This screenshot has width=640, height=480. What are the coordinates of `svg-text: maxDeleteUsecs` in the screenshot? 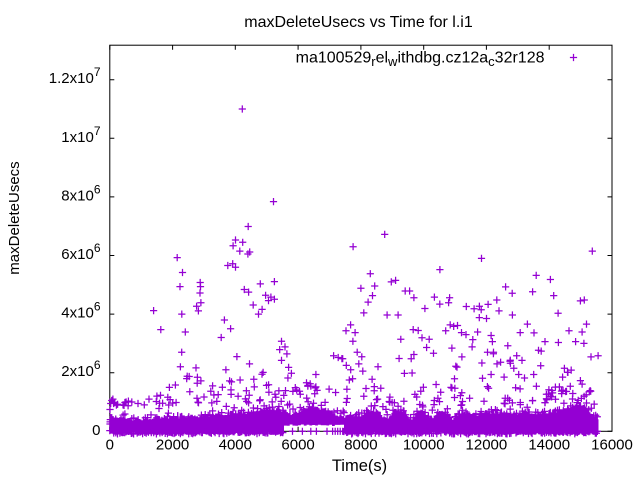 It's located at (14, 217).